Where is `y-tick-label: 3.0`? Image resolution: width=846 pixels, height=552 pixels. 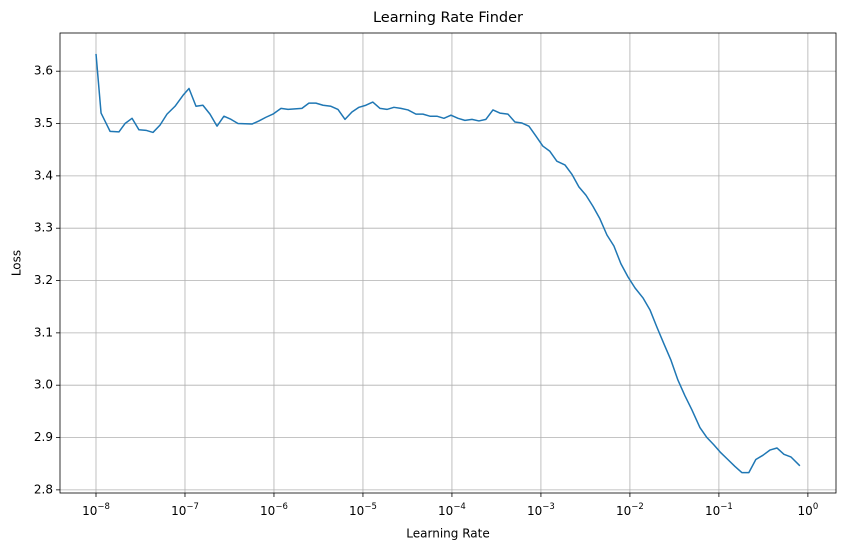 y-tick-label: 3.0 is located at coordinates (43, 385).